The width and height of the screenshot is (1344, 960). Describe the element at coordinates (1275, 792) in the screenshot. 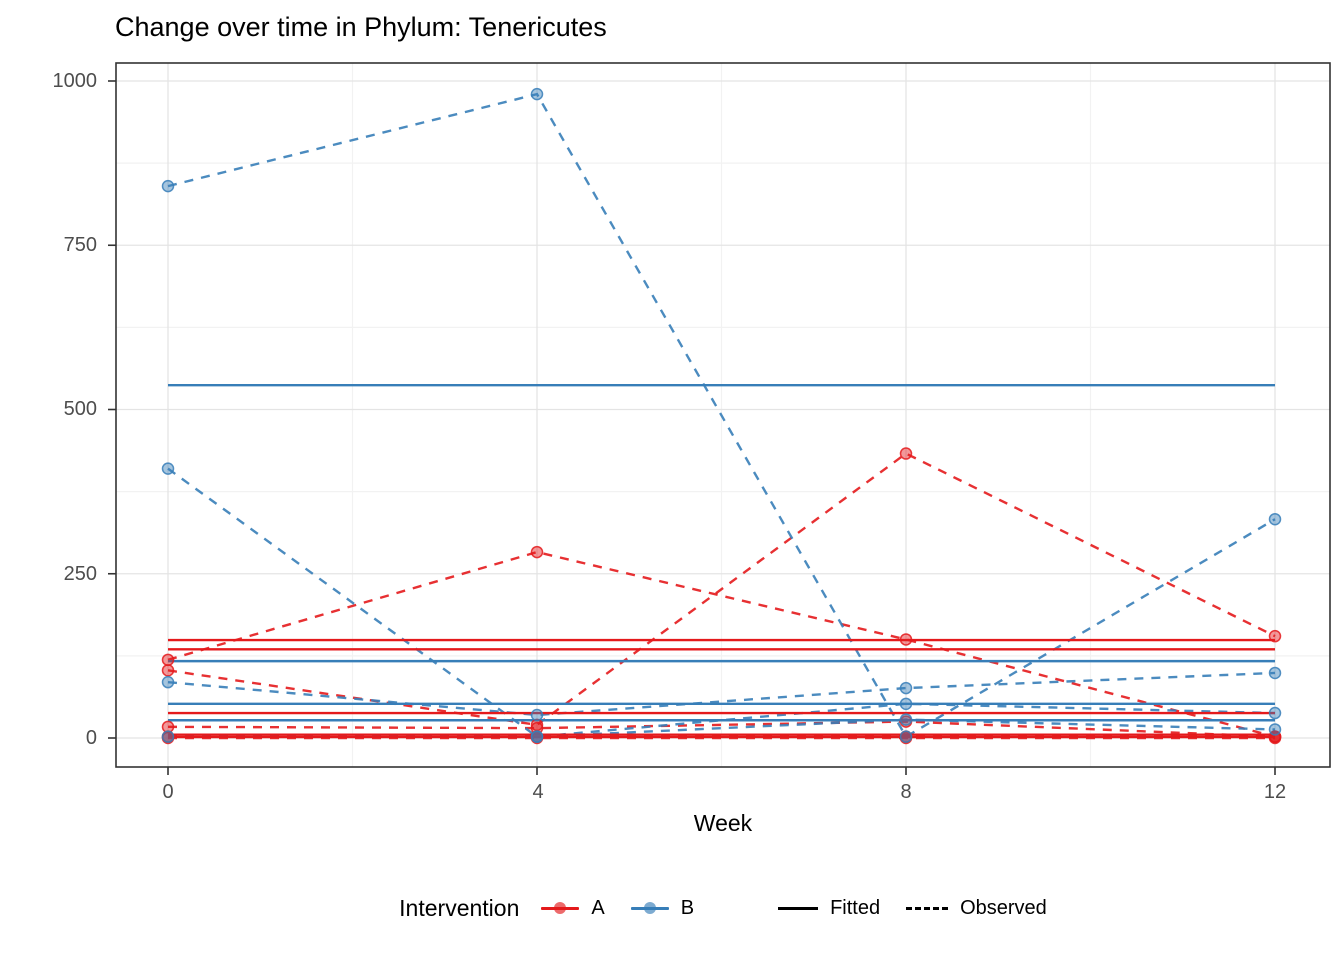

I see `x-tick-label-12: 12` at that location.